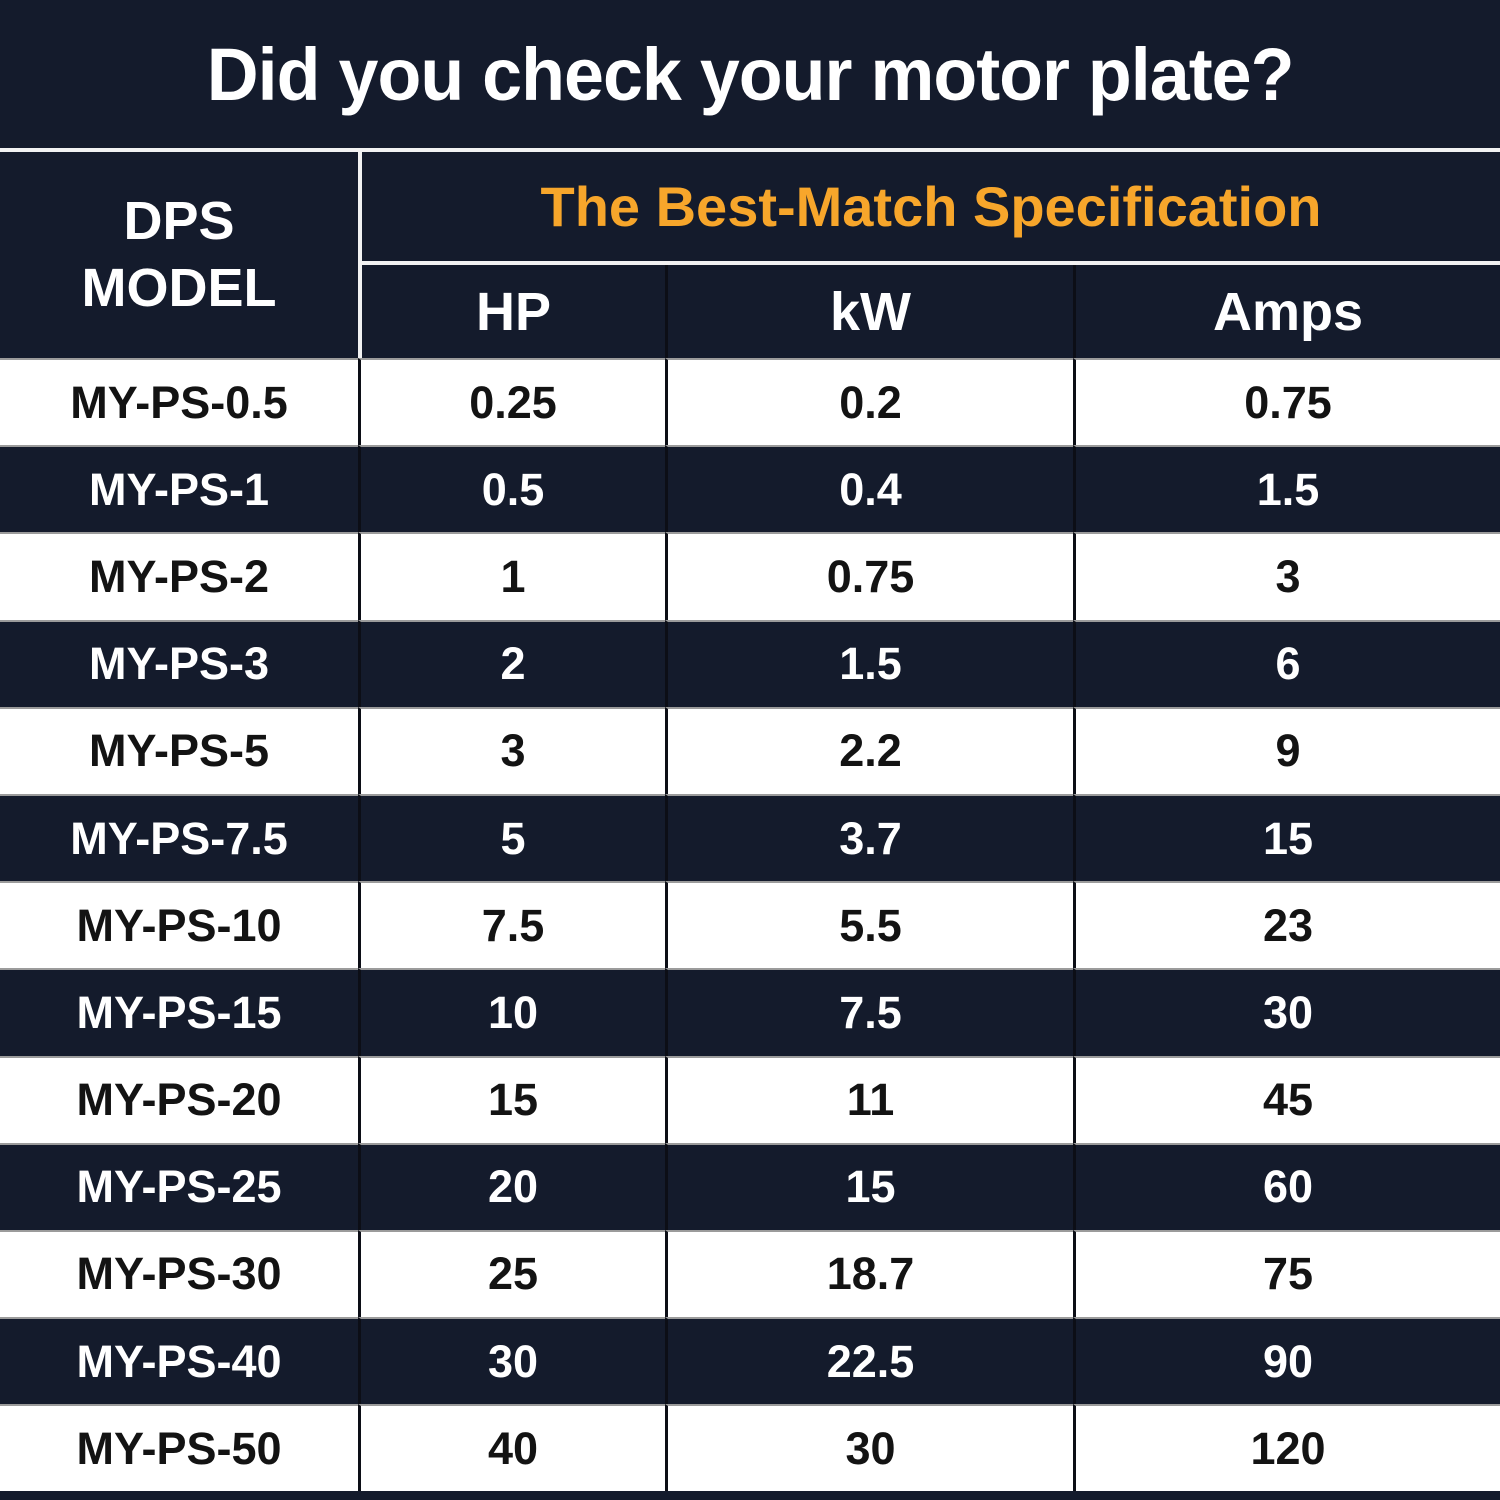 This screenshot has height=1500, width=1500. Describe the element at coordinates (1286, 1012) in the screenshot. I see `amps-value-cell: 30` at that location.